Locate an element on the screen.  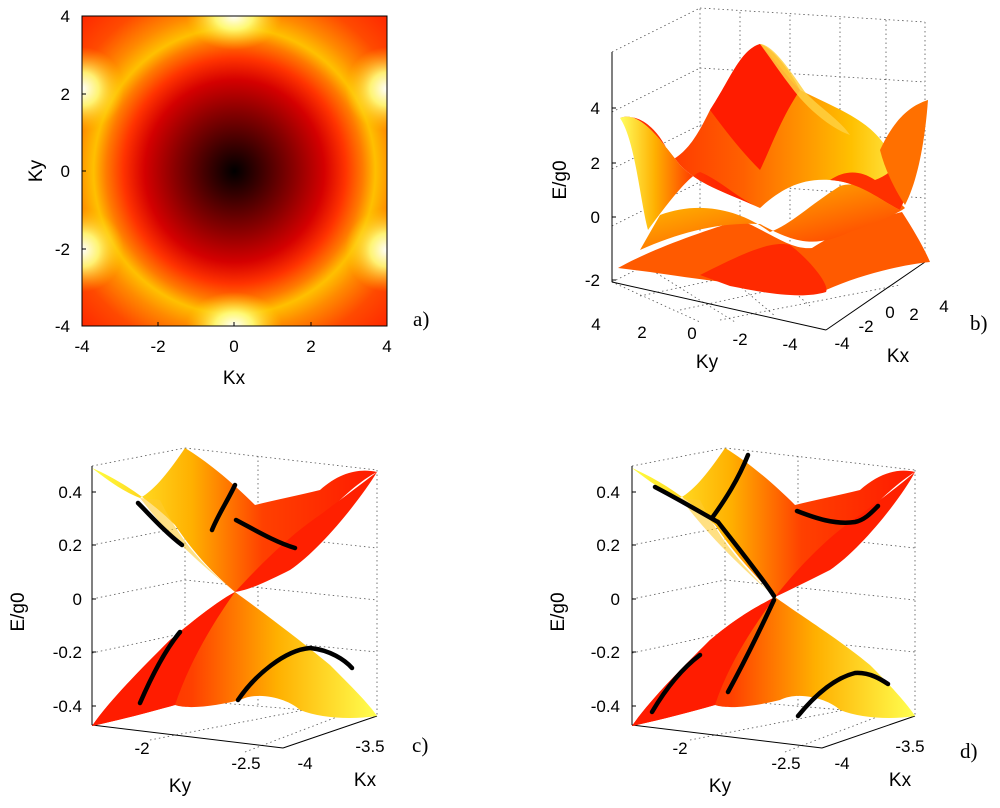
panel-a-y-tick-label: -4 is located at coordinates (62, 326).